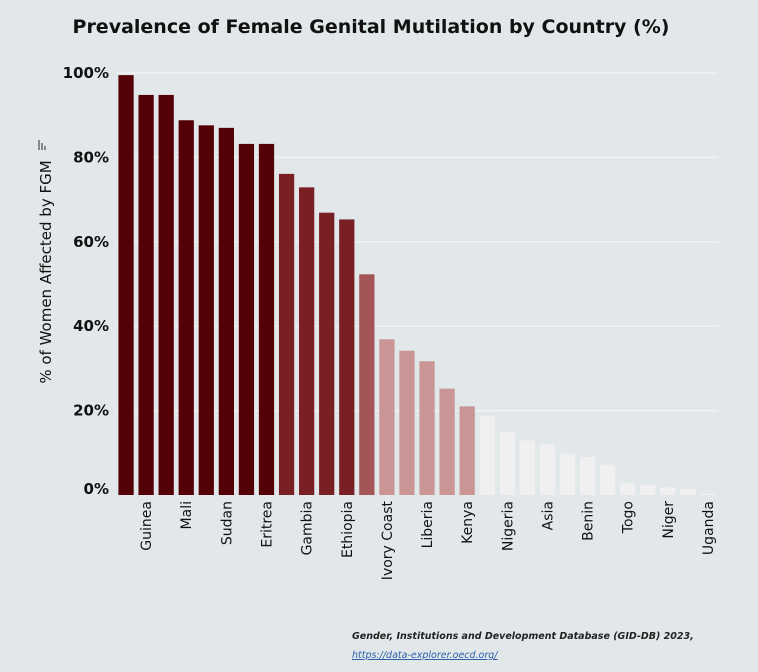 This screenshot has width=758, height=672. What do you see at coordinates (468, 522) in the screenshot?
I see `x-tick-label: Kenya` at bounding box center [468, 522].